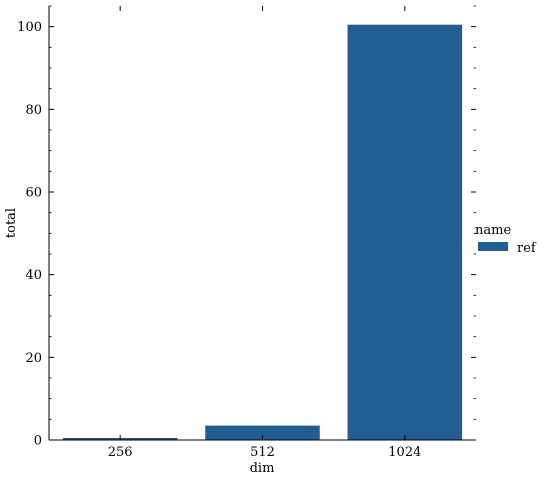  Describe the element at coordinates (262, 452) in the screenshot. I see `x-tick-label-512: 512` at that location.